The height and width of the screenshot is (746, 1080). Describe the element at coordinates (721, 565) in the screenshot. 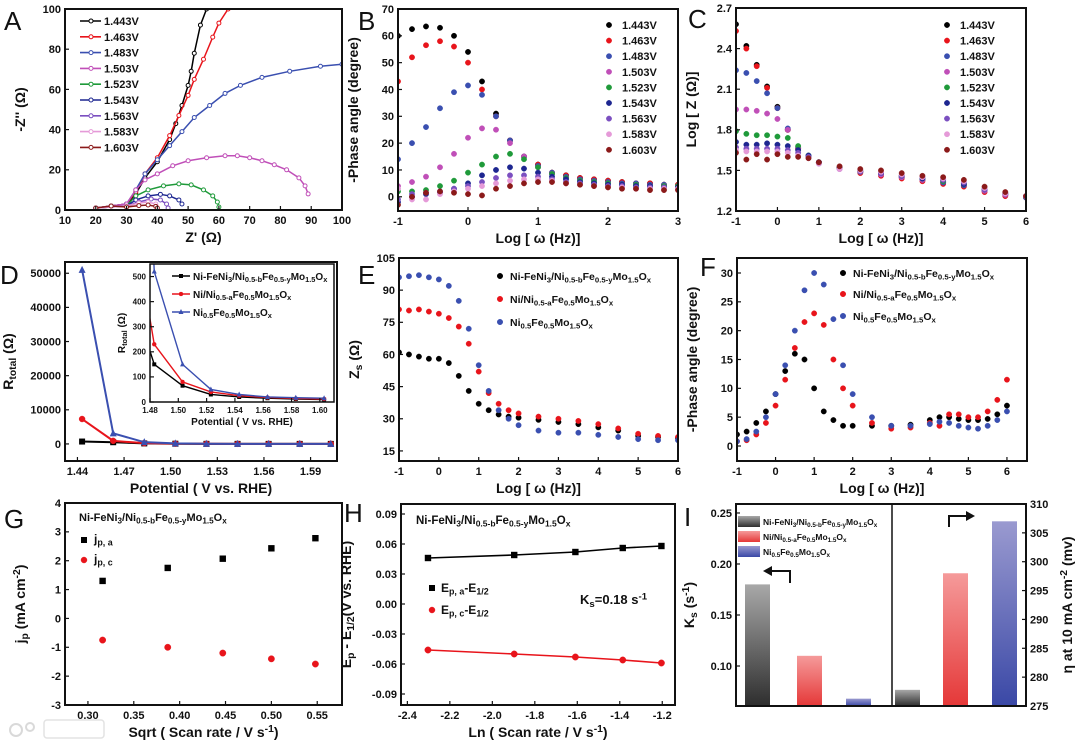

I see `y-tick-label: 0.20` at that location.